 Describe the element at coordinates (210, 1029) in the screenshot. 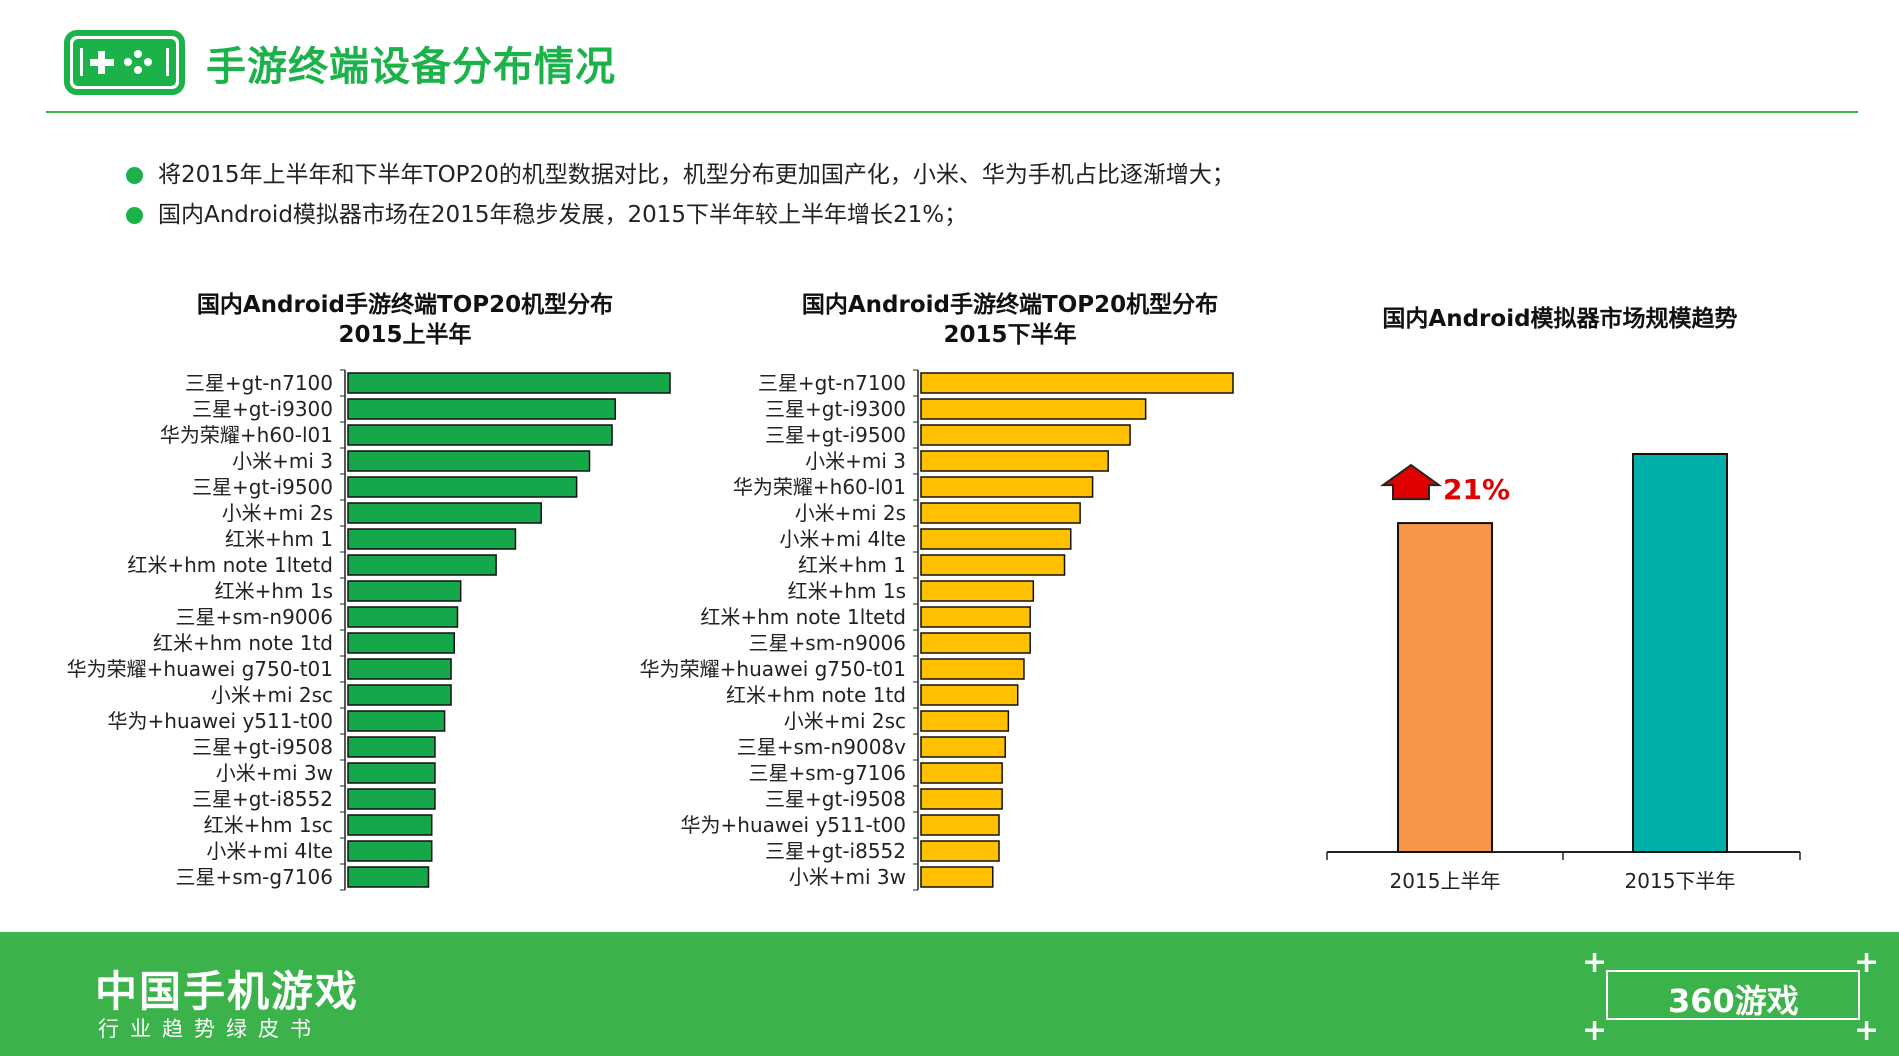

I see `footer-subtitle: 行业趋势绿皮书` at that location.